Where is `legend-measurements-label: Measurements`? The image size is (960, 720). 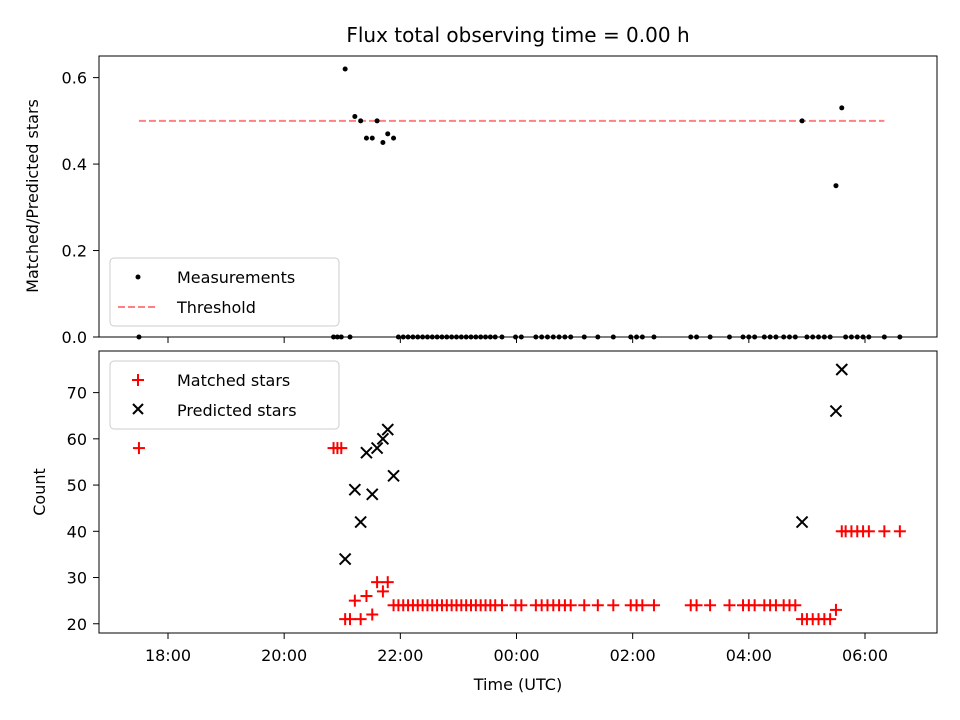
legend-measurements-label: Measurements is located at coordinates (236, 277).